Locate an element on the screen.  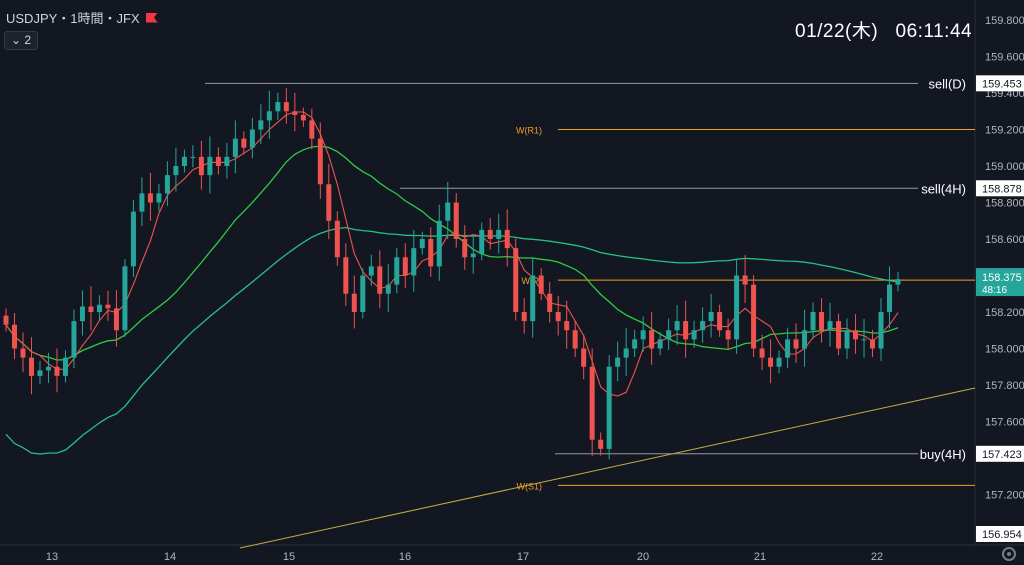
level-label: sell(4H) is located at coordinates (943, 188).